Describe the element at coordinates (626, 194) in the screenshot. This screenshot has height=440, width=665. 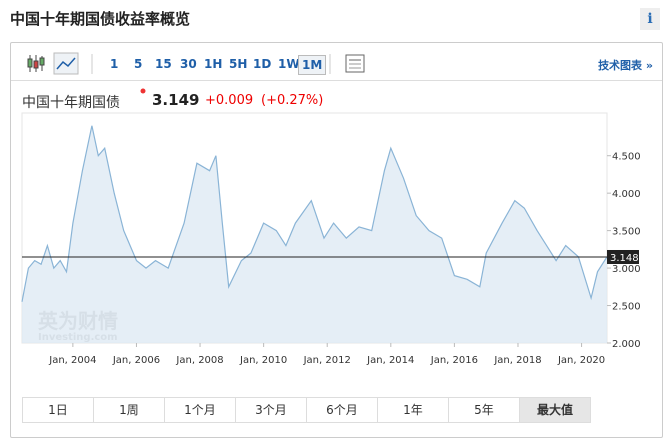
I see `y-tick-label: 4.000` at that location.